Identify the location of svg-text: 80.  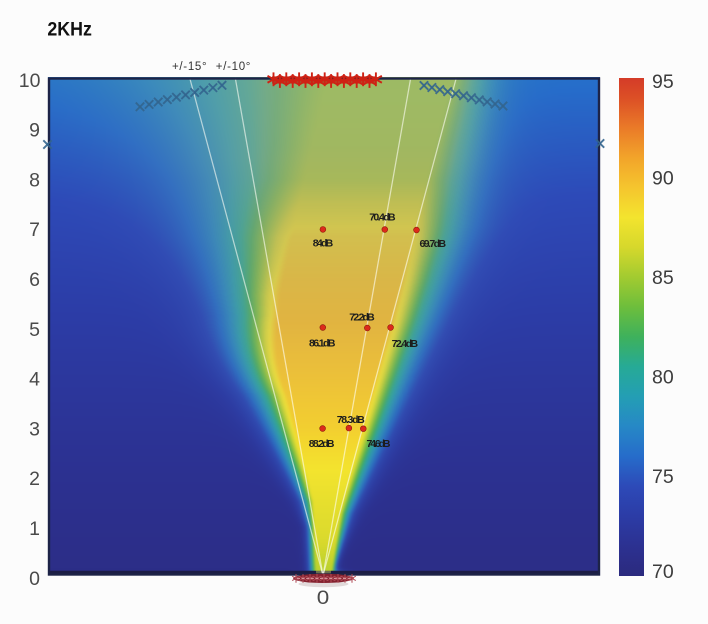
(663, 378).